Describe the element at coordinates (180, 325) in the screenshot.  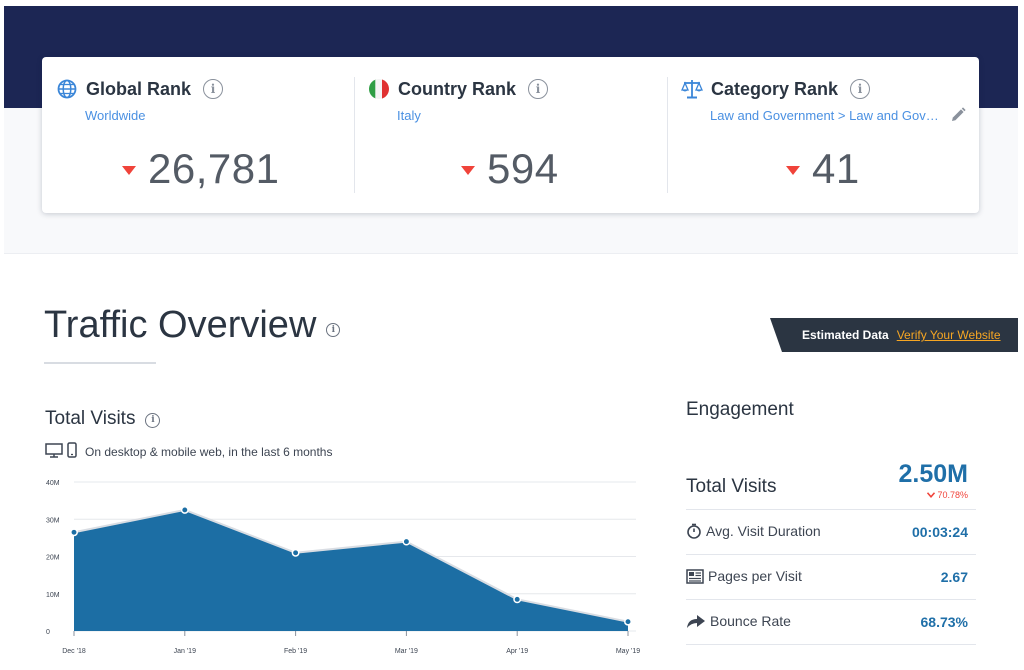
I see `traffic-overview-heading: Traffic Overview` at that location.